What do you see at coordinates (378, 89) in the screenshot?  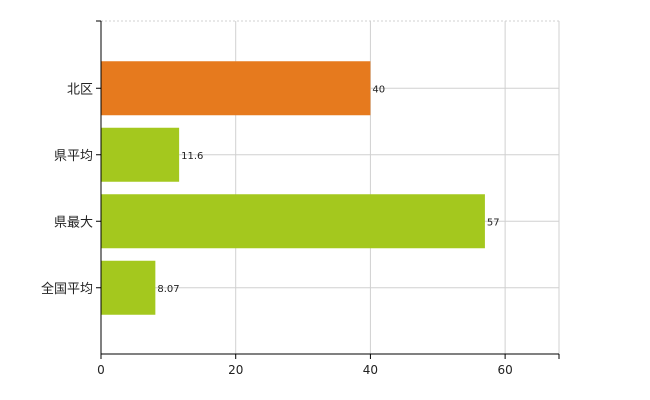 I see `data-label: 40` at bounding box center [378, 89].